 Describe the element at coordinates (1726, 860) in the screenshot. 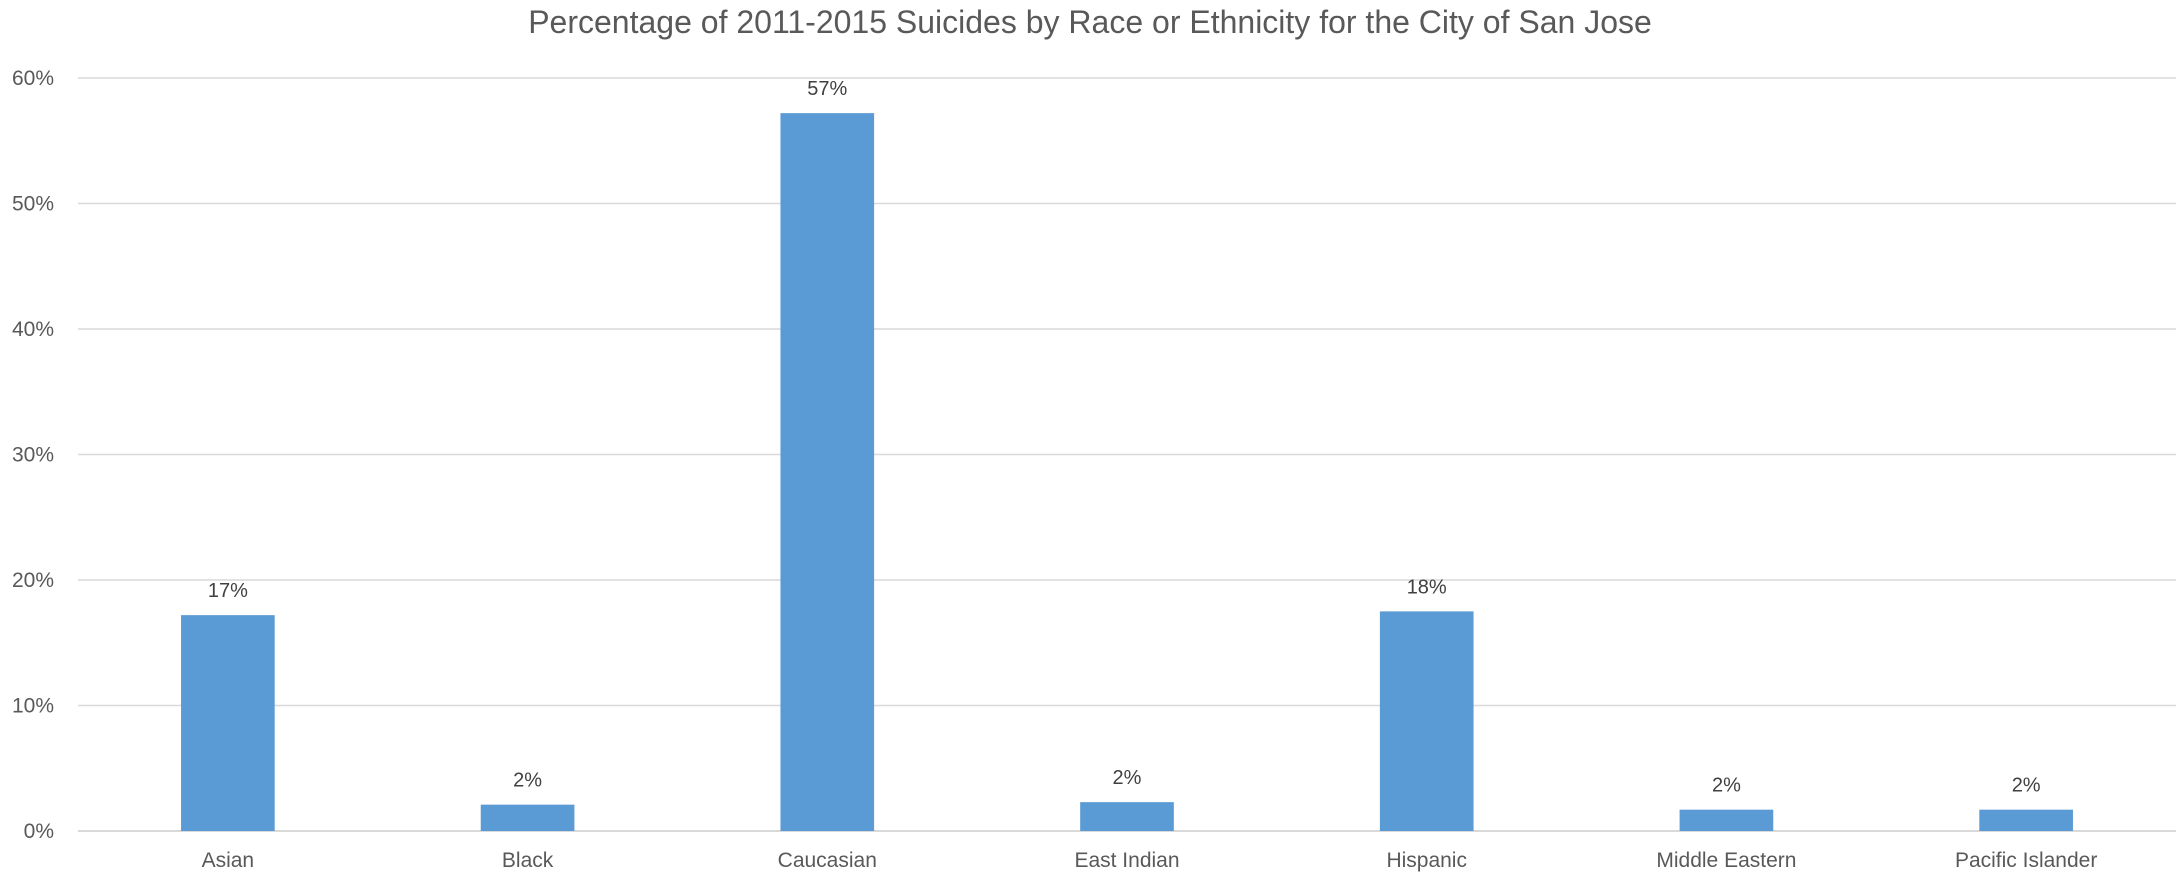

I see `x-tick-label: Middle Eastern` at that location.